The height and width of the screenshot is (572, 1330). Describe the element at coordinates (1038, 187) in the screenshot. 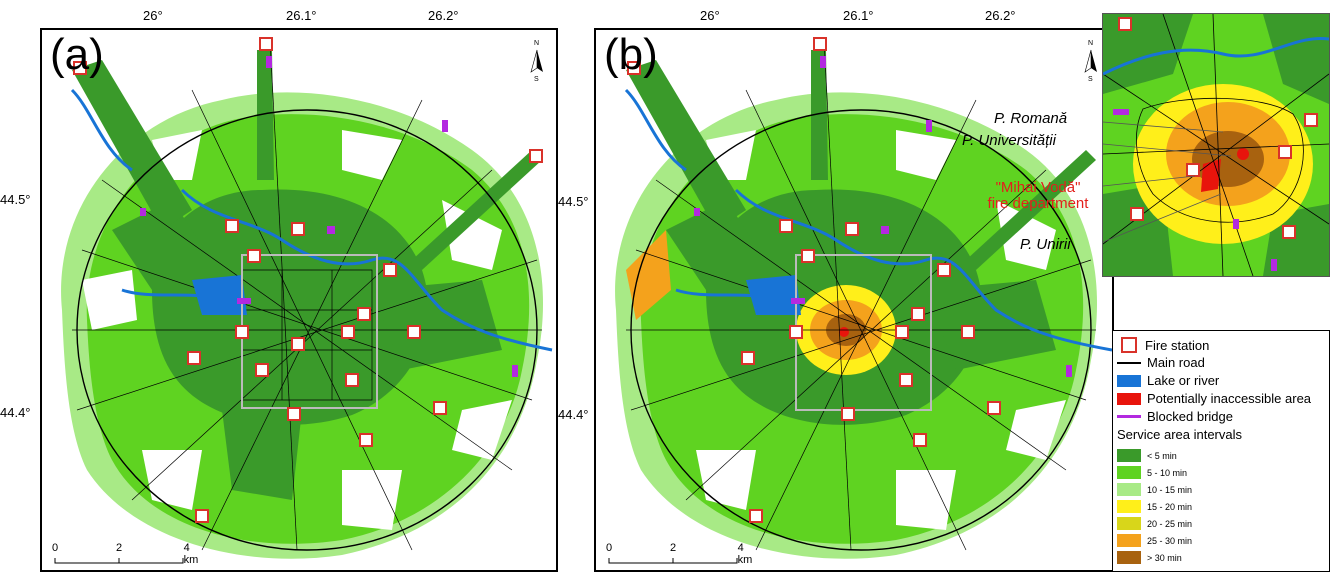

I see `fire-department-line1: "Mihai Vodă"` at that location.